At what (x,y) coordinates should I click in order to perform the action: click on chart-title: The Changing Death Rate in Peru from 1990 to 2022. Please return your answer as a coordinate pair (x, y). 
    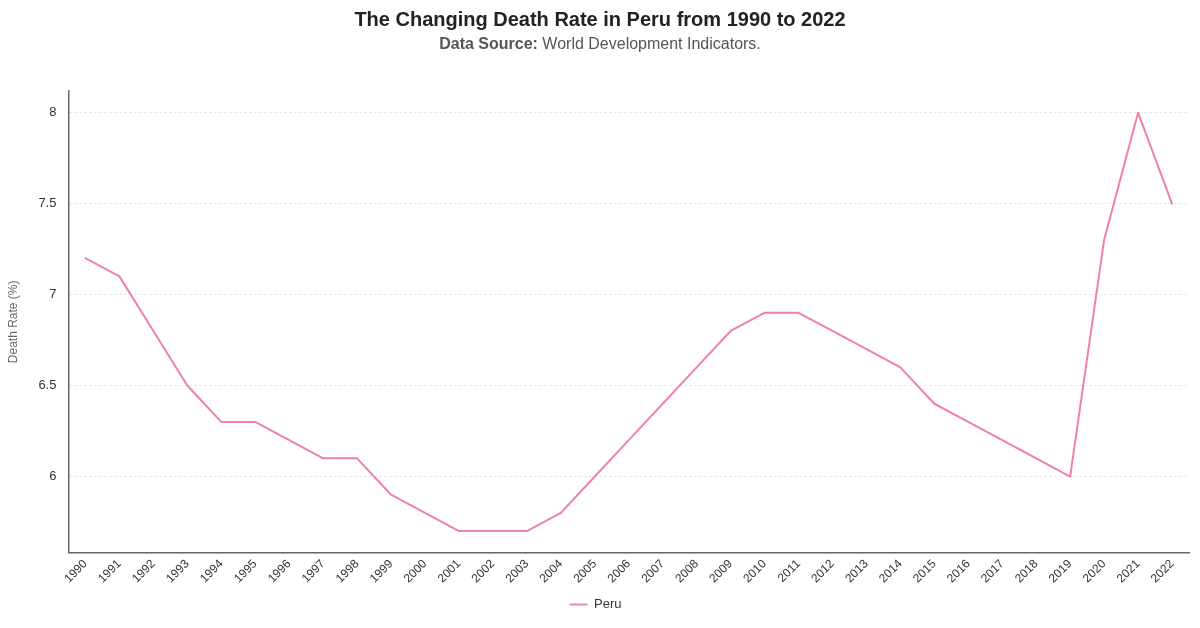
    Looking at the image, I should click on (600, 19).